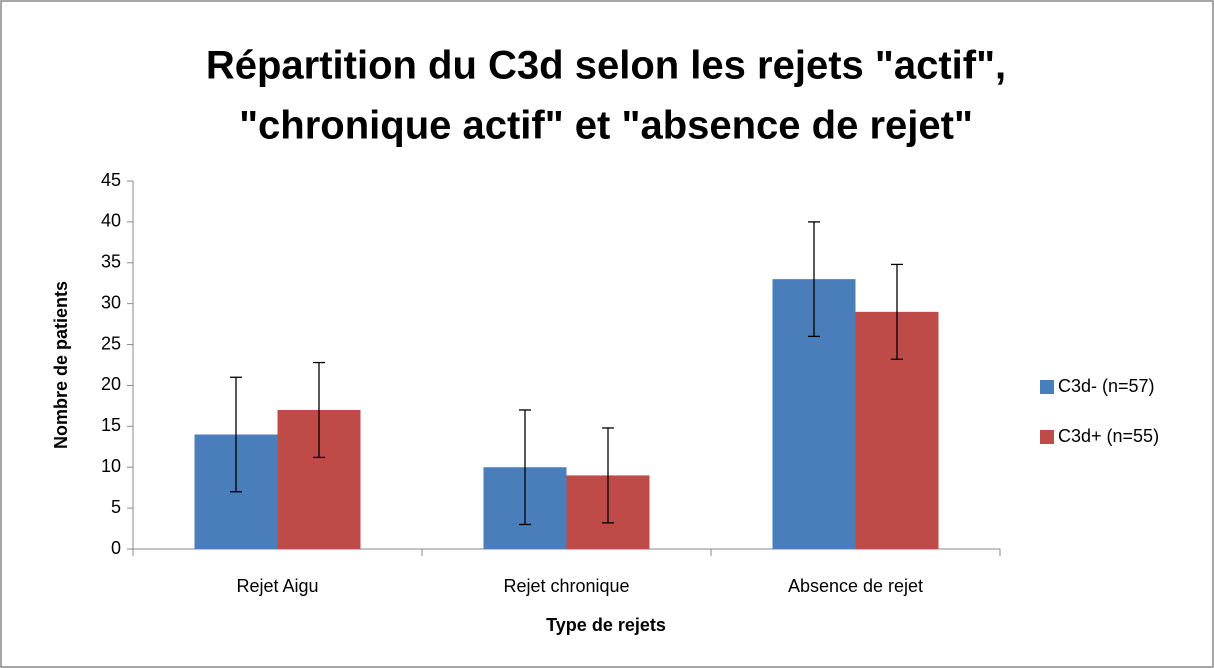 This screenshot has width=1214, height=668. What do you see at coordinates (277, 586) in the screenshot?
I see `x-tick-label: Rejet Aigu` at bounding box center [277, 586].